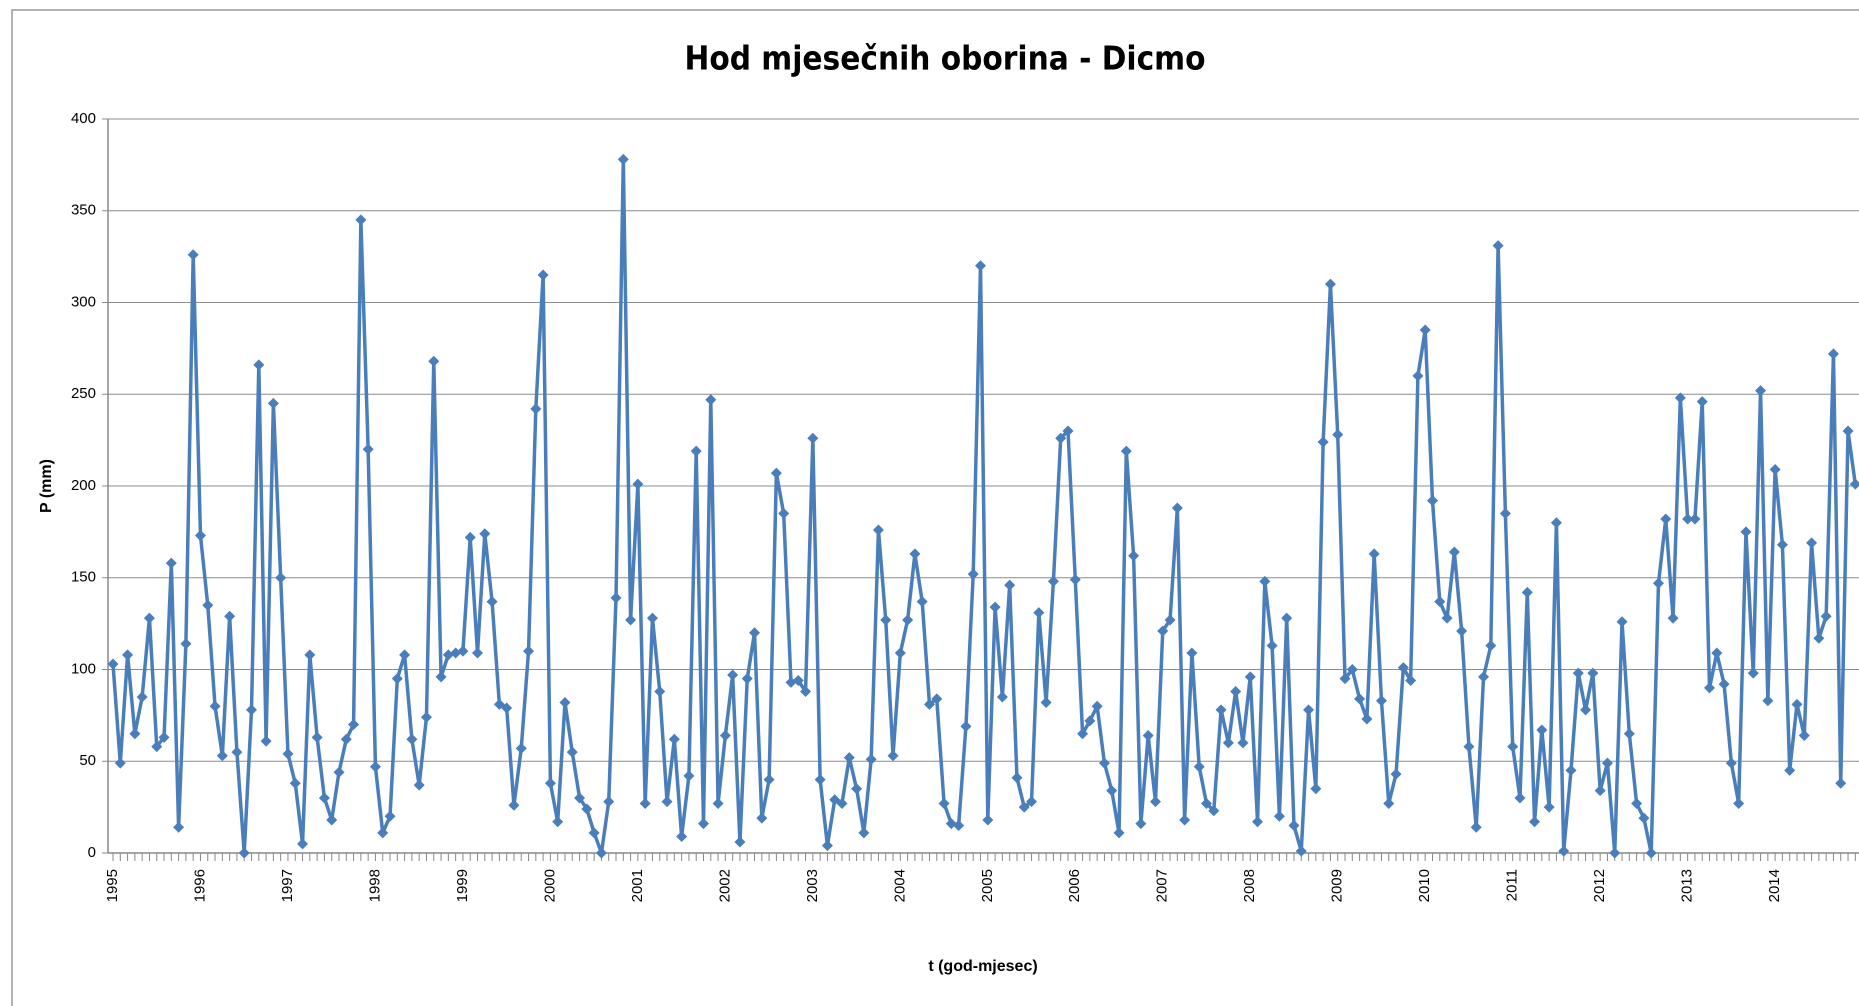 This screenshot has height=1006, width=1859. What do you see at coordinates (83, 485) in the screenshot?
I see `y-tick-label: 200` at bounding box center [83, 485].